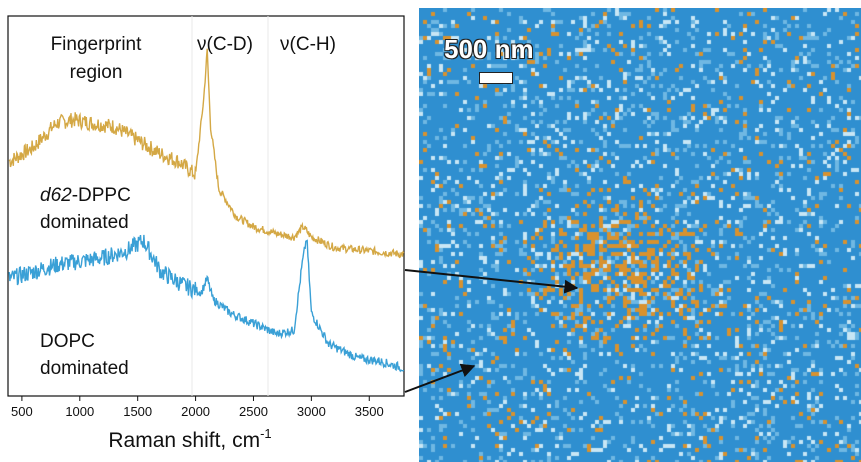 This screenshot has height=462, width=861. Describe the element at coordinates (22, 411) in the screenshot. I see `x-tick-label: 500` at that location.